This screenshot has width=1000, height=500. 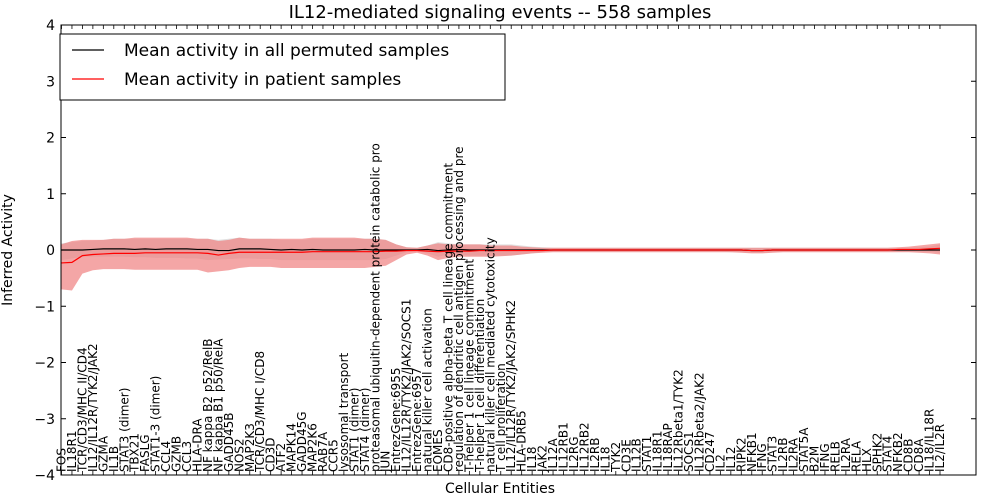 I want to click on entity-label: STAT4 (dimer), so click(x=365, y=430).